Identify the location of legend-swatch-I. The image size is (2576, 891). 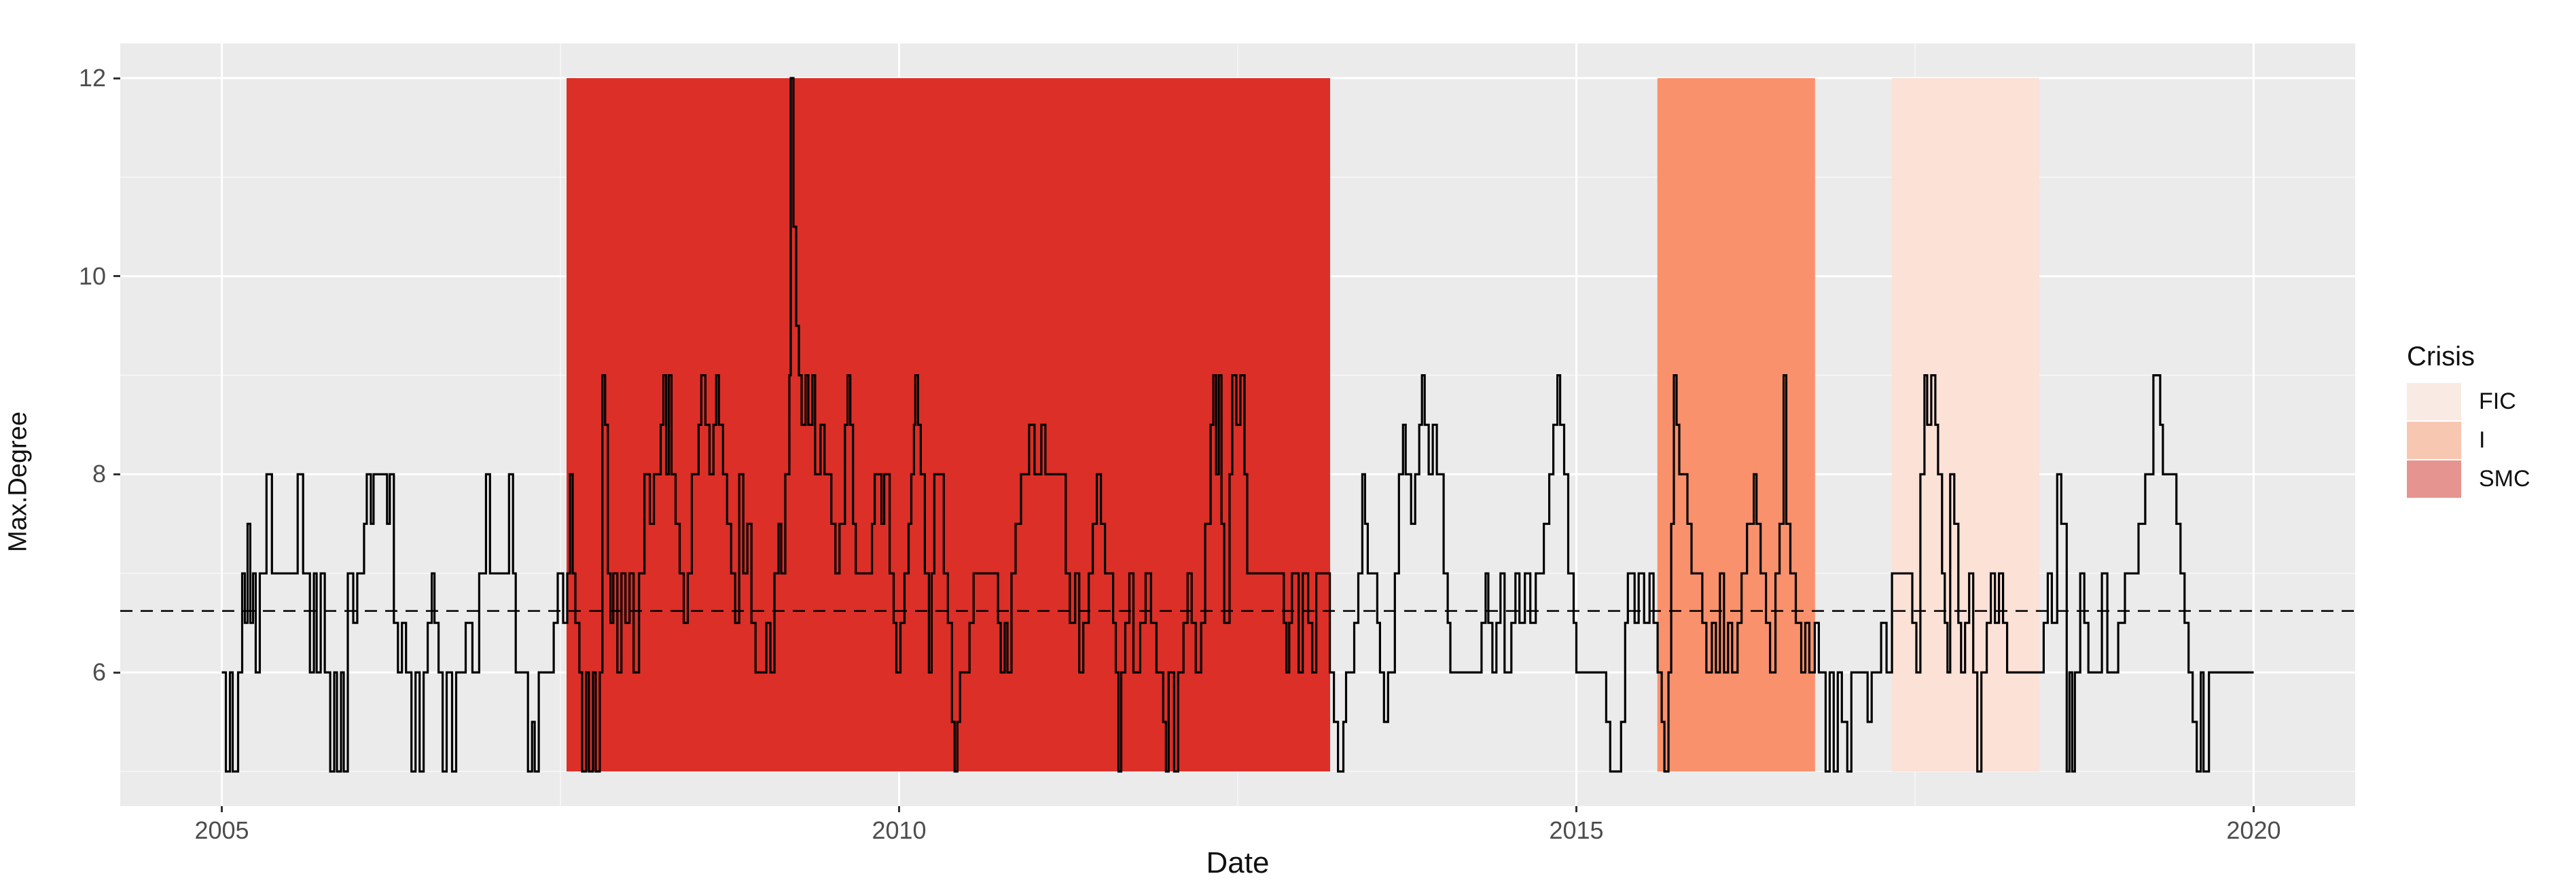
(2434, 440).